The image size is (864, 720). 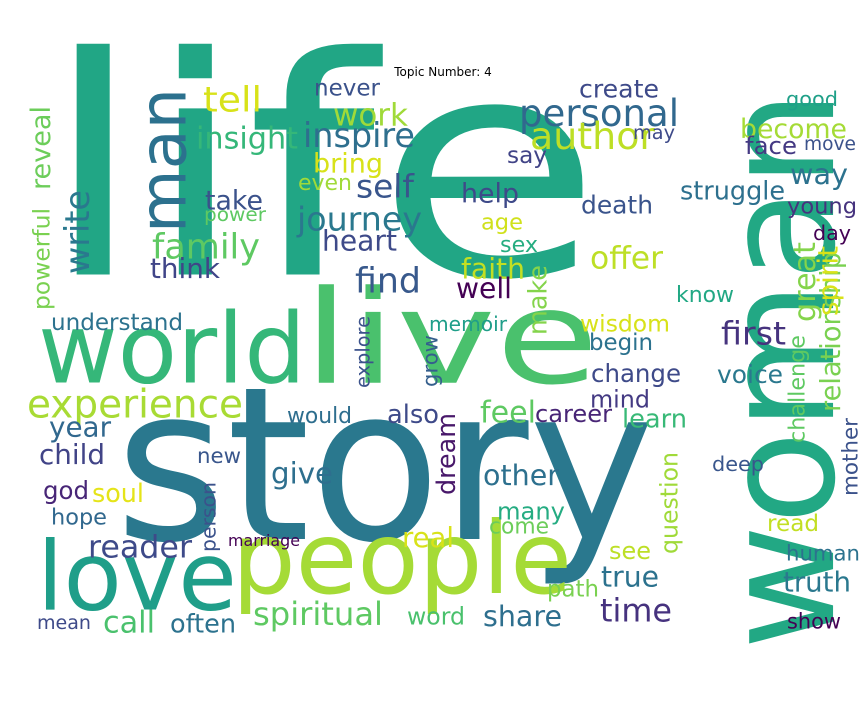 I want to click on word-say: say, so click(x=527, y=155).